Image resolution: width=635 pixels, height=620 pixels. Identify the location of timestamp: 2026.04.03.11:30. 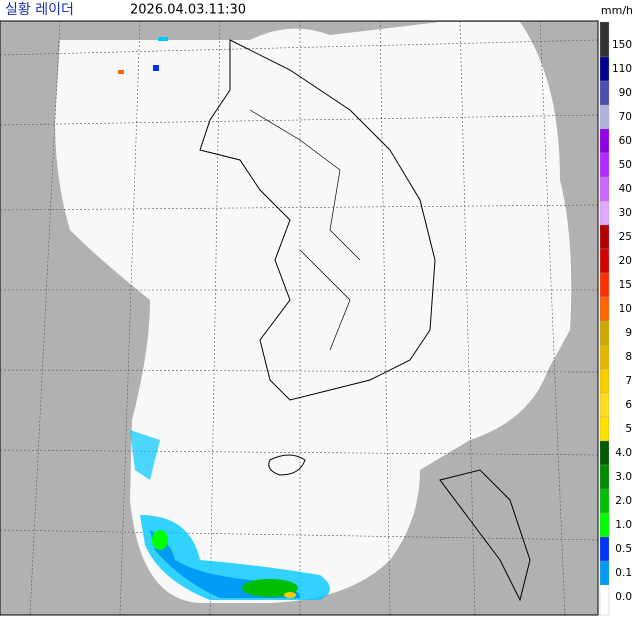
(188, 10).